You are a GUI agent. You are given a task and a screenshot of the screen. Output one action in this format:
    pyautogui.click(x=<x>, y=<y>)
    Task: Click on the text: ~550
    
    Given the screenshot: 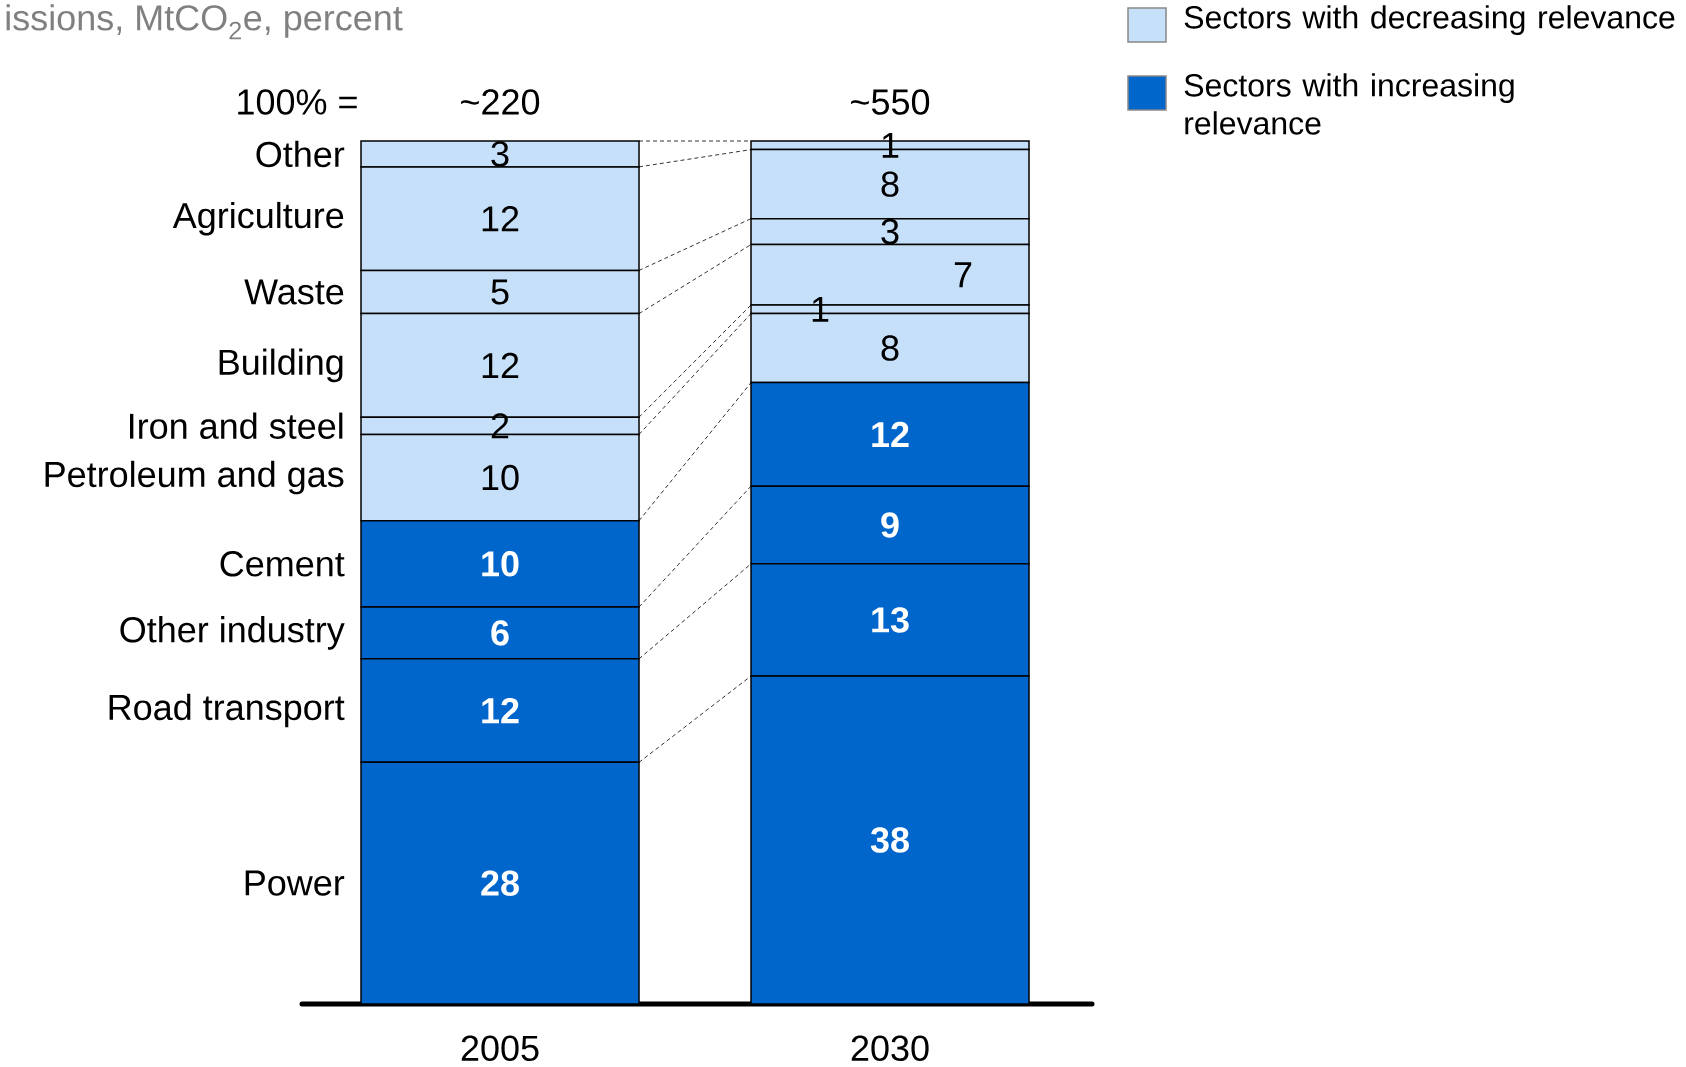 What is the action you would take?
    pyautogui.click(x=890, y=102)
    